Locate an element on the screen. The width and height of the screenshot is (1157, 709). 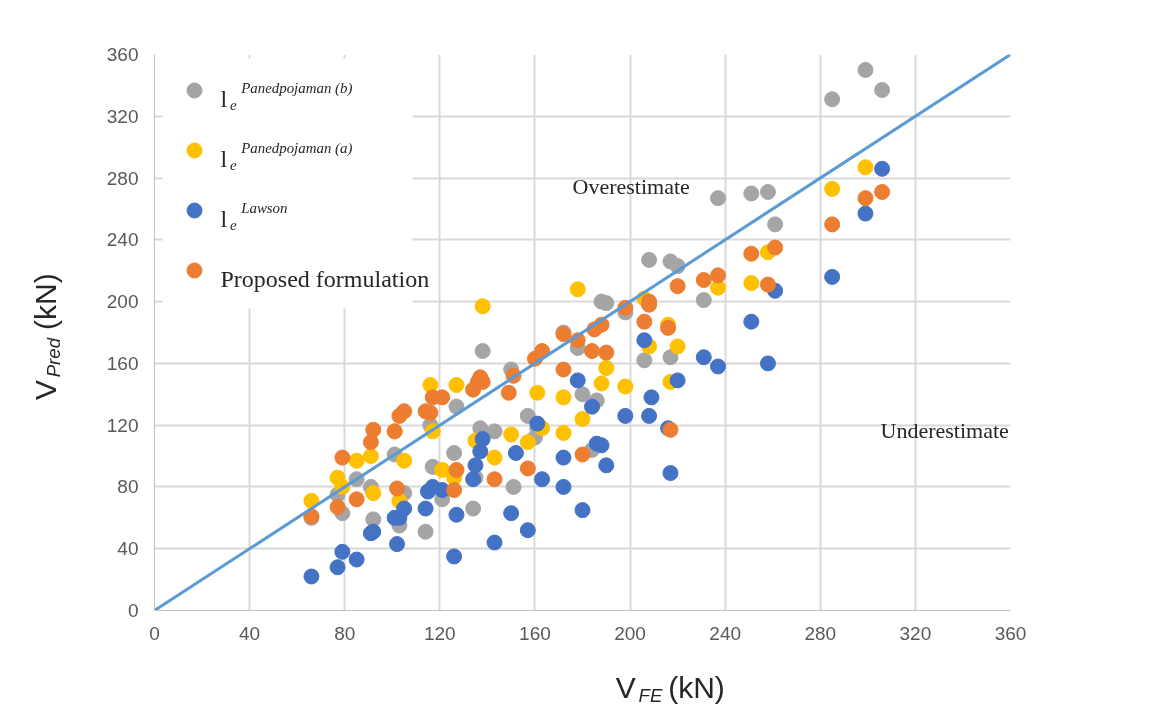
x-tick-label: 0 is located at coordinates (154, 633).